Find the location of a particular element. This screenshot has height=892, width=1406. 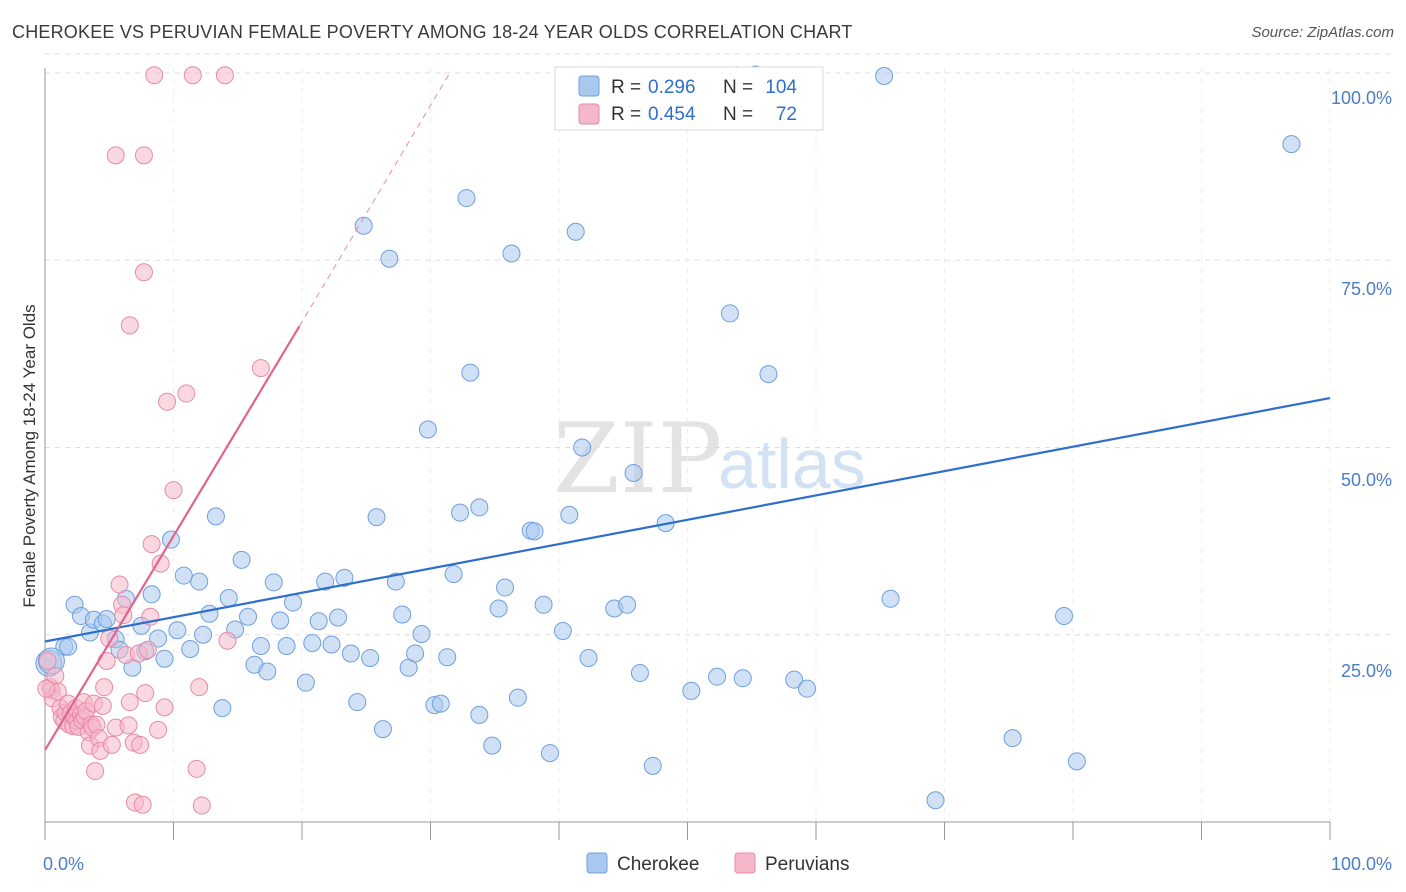

peruvian-trend-line is located at coordinates (172, 538).